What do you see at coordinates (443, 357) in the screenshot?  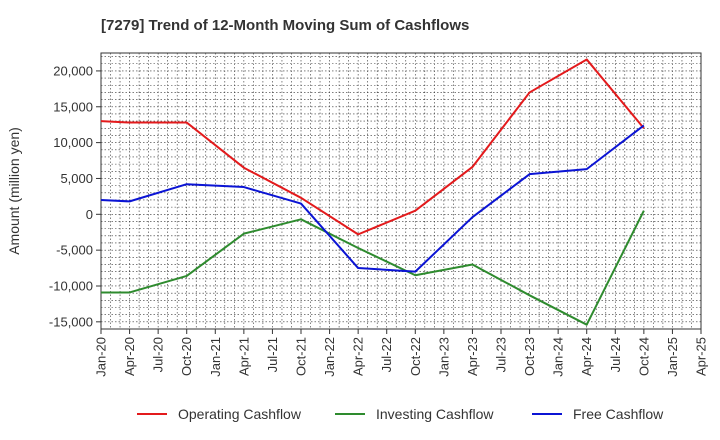 I see `x-tick-label: Jan-23` at bounding box center [443, 357].